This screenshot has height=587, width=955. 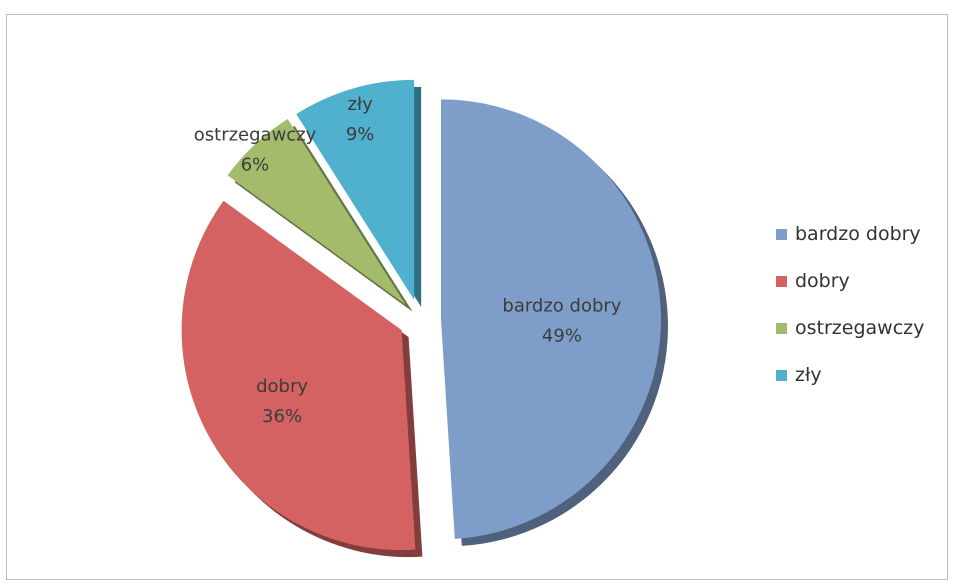 I want to click on legend-label-ostrzegawczy: ostrzegawczy, so click(x=860, y=328).